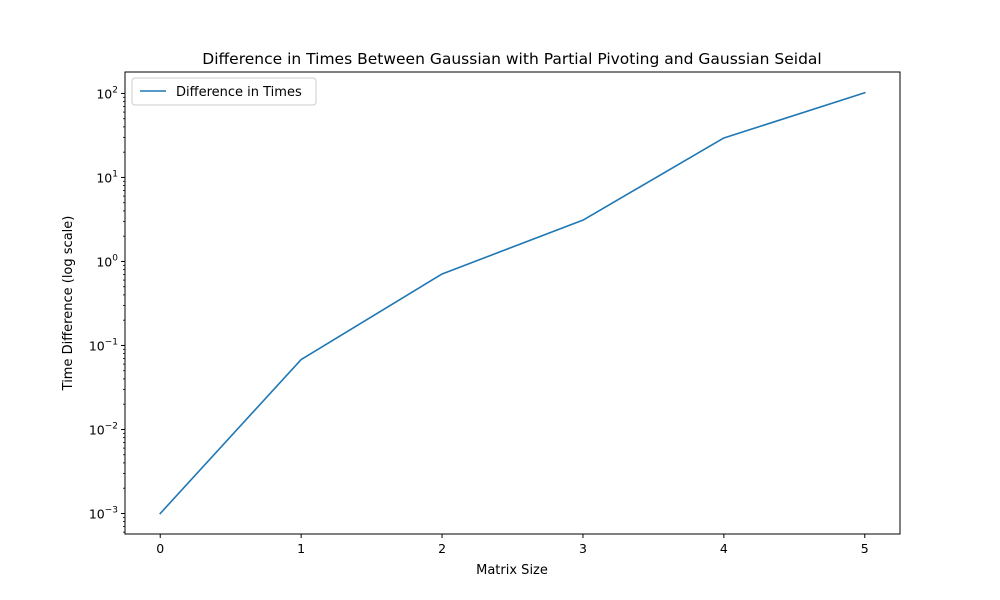  Describe the element at coordinates (111, 510) in the screenshot. I see `y-tick-exponent: −3` at that location.